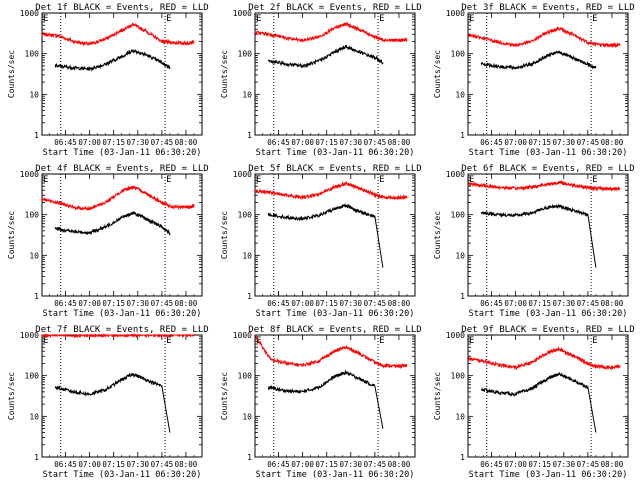 This screenshot has width=640, height=480. What do you see at coordinates (334, 8) in the screenshot?
I see `panel-title: Det 2f BLACK = Events, RED = LLD` at bounding box center [334, 8].